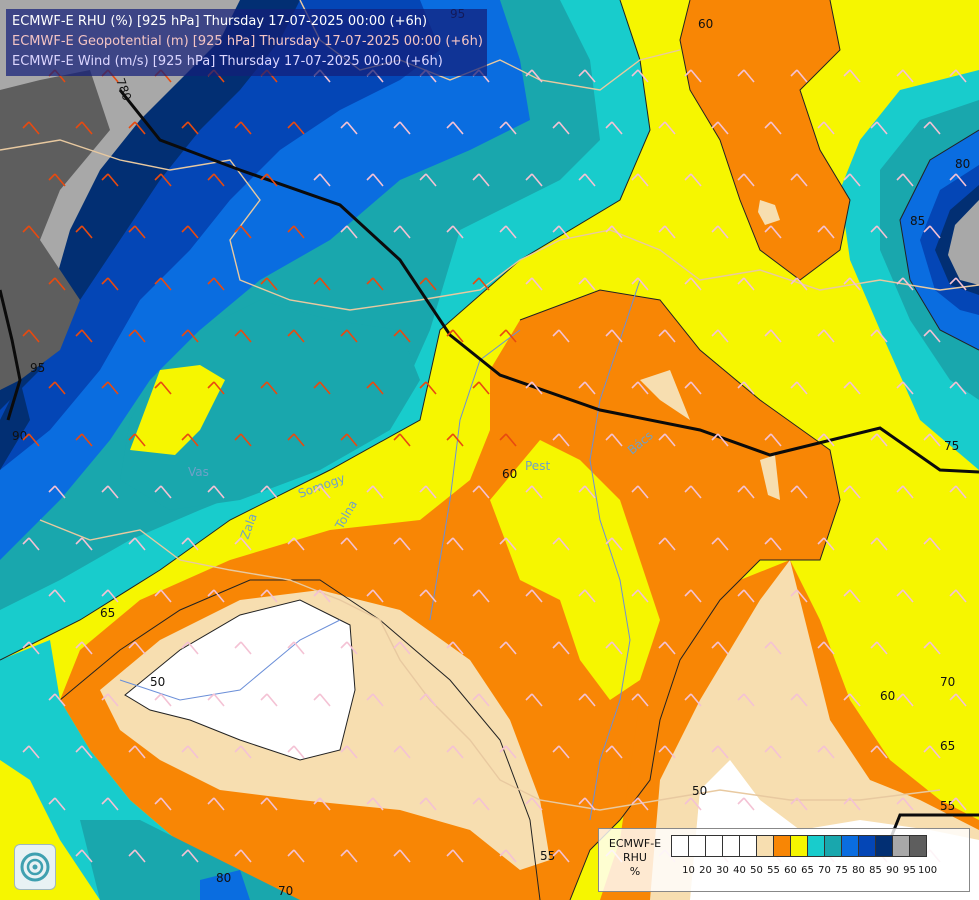  Describe the element at coordinates (824, 870) in the screenshot. I see `legend-tick: 70` at that location.